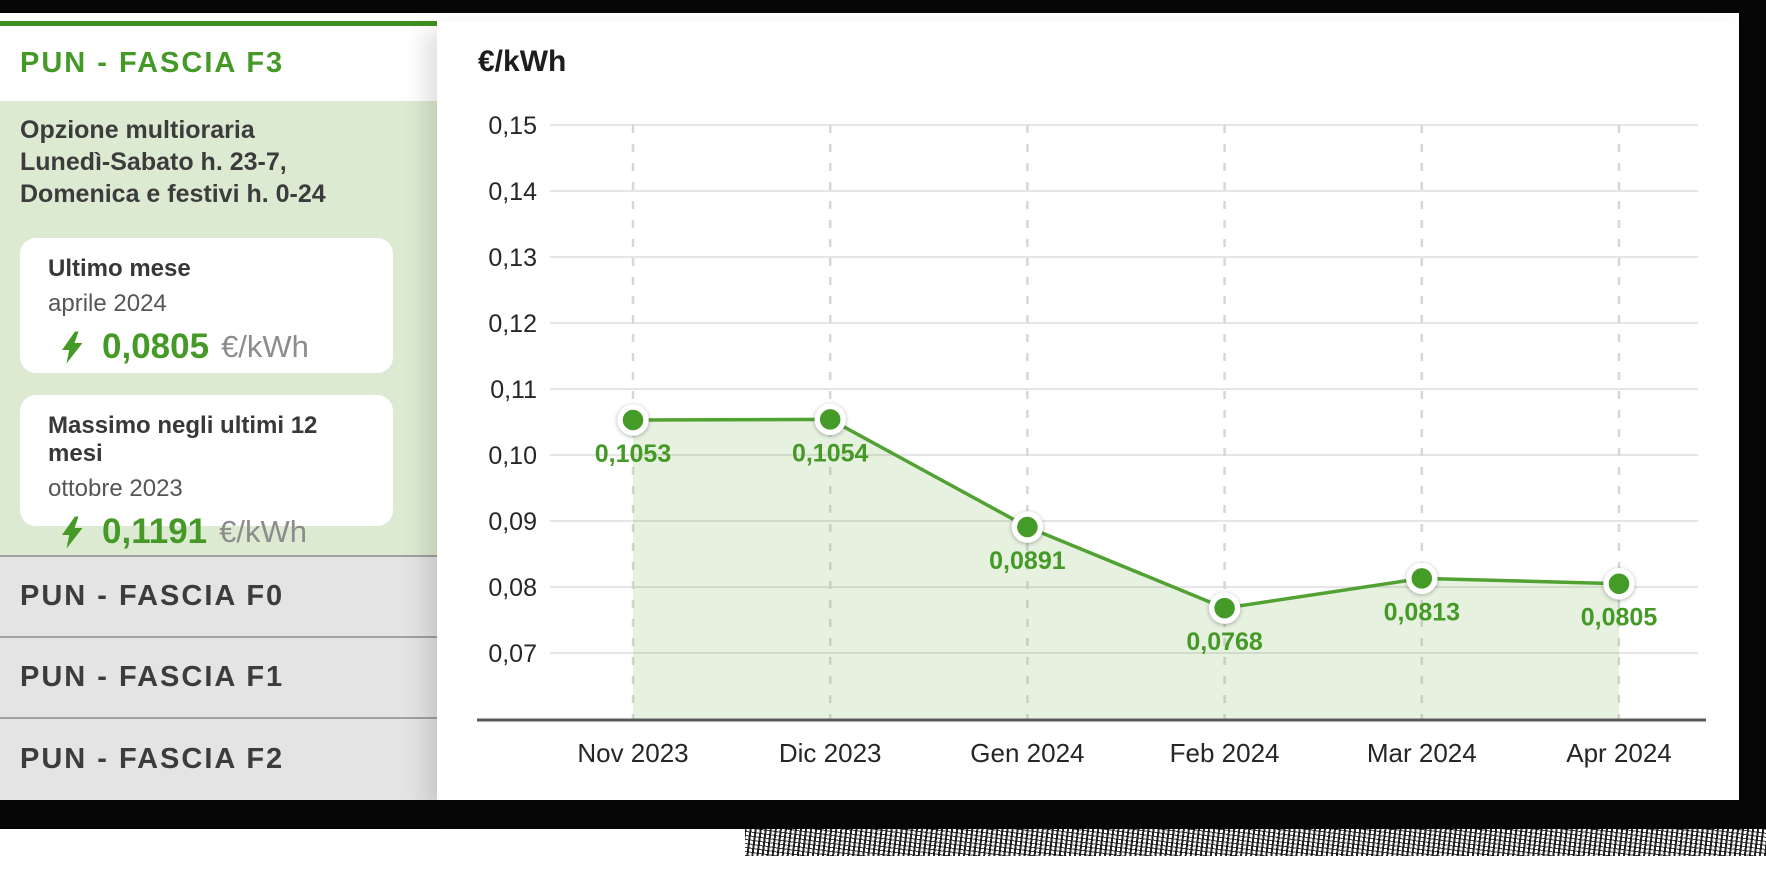  What do you see at coordinates (137, 130) in the screenshot?
I see `tariff-description-line: Opzione multioraria` at bounding box center [137, 130].